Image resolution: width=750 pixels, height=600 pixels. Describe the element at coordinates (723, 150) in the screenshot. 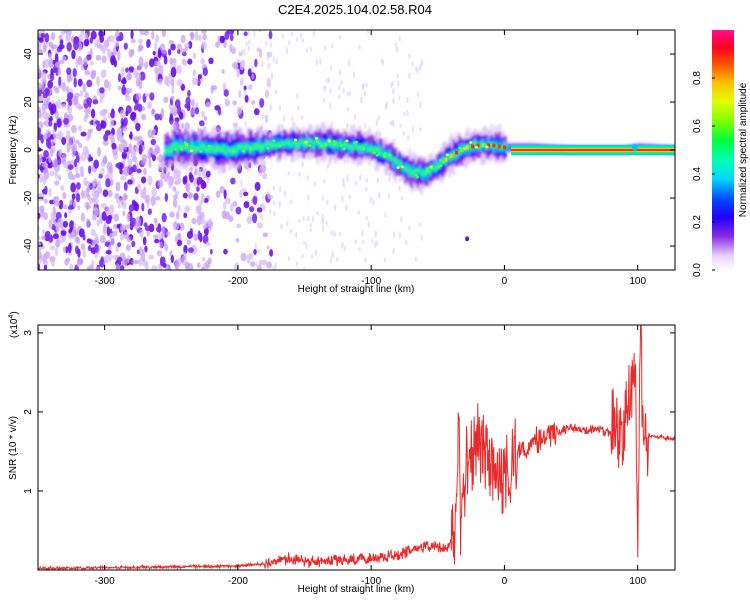

I see `colorbar-gradient` at that location.